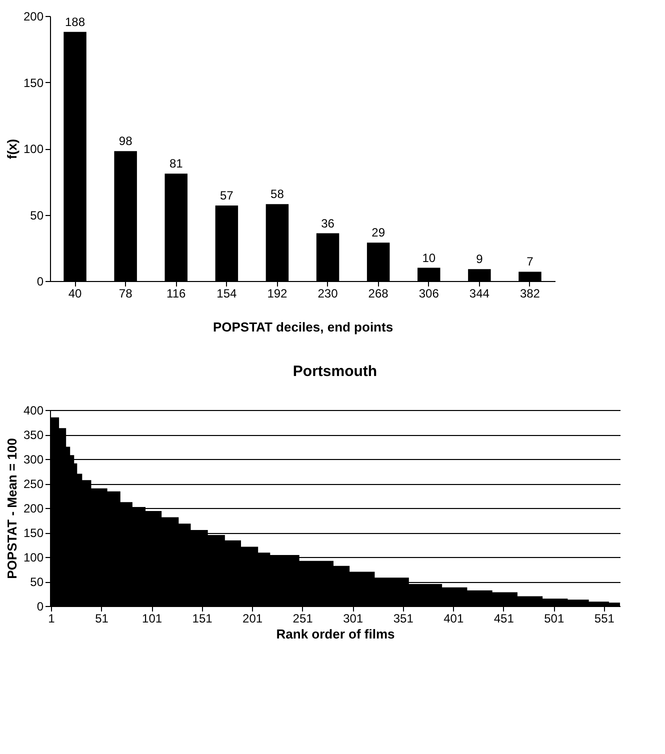 This screenshot has height=754, width=665. What do you see at coordinates (554, 619) in the screenshot?
I see `x-tick-label: 501` at bounding box center [554, 619].